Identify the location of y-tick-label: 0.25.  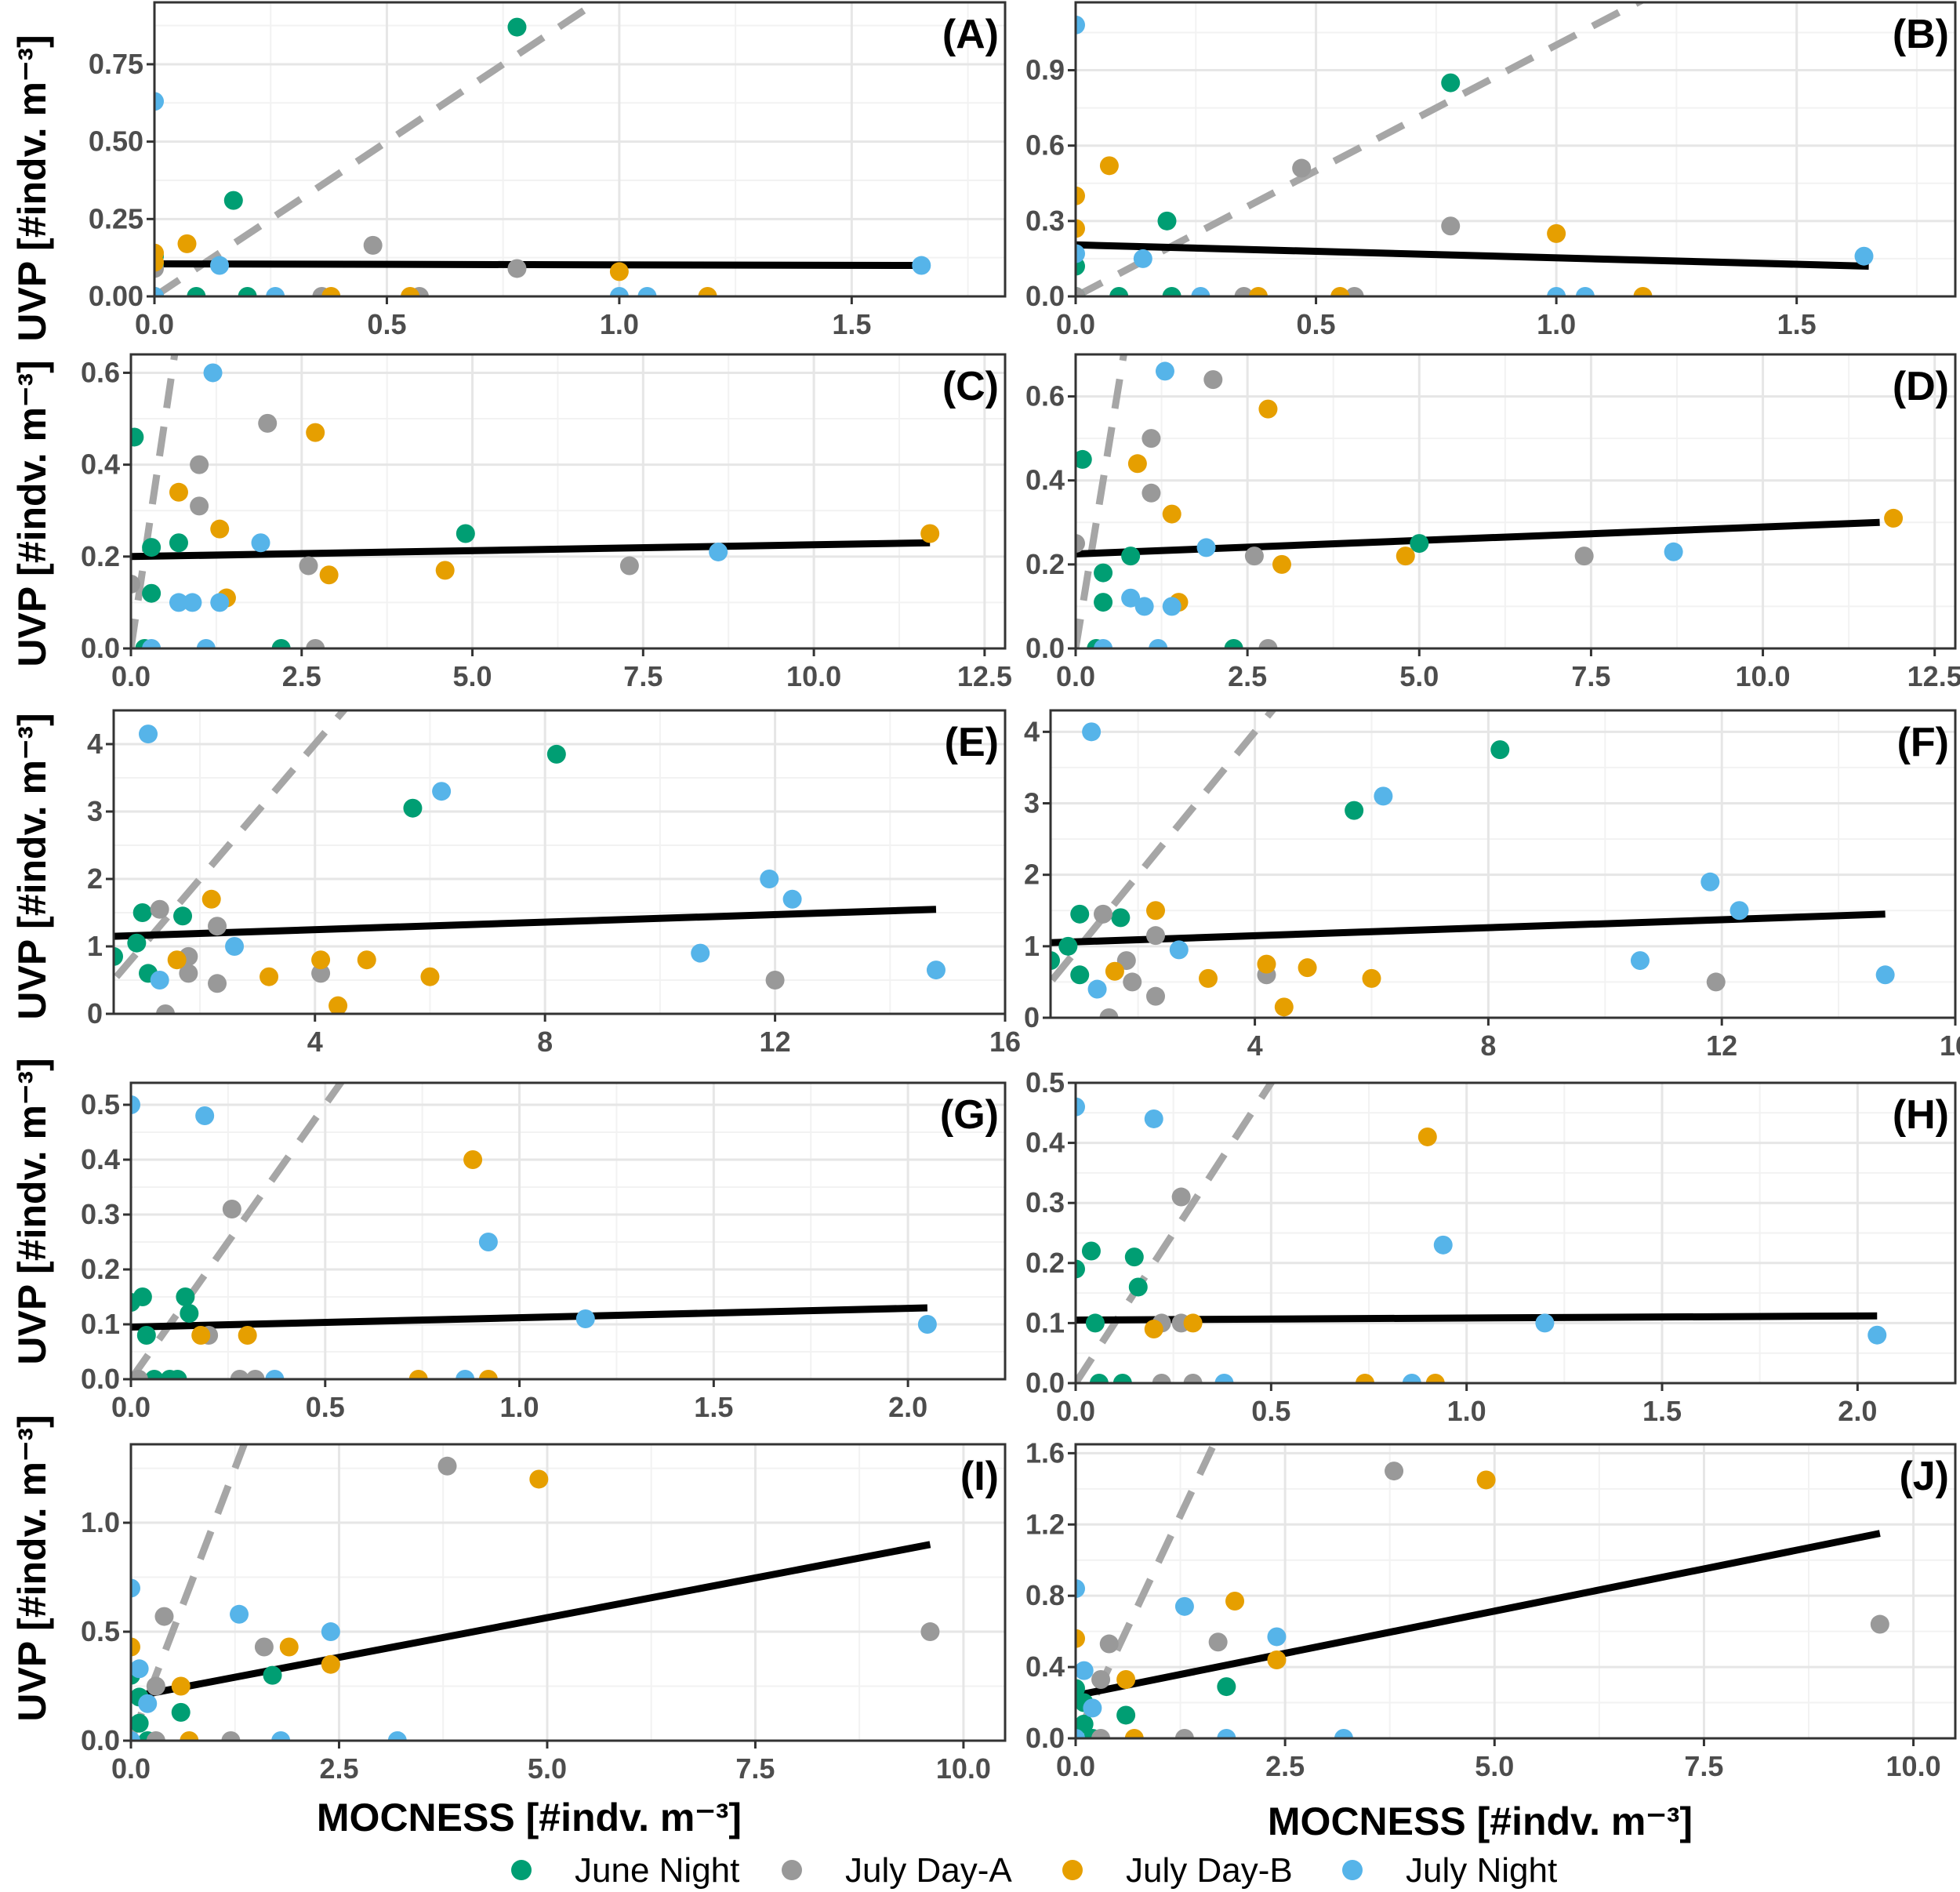
(116, 218).